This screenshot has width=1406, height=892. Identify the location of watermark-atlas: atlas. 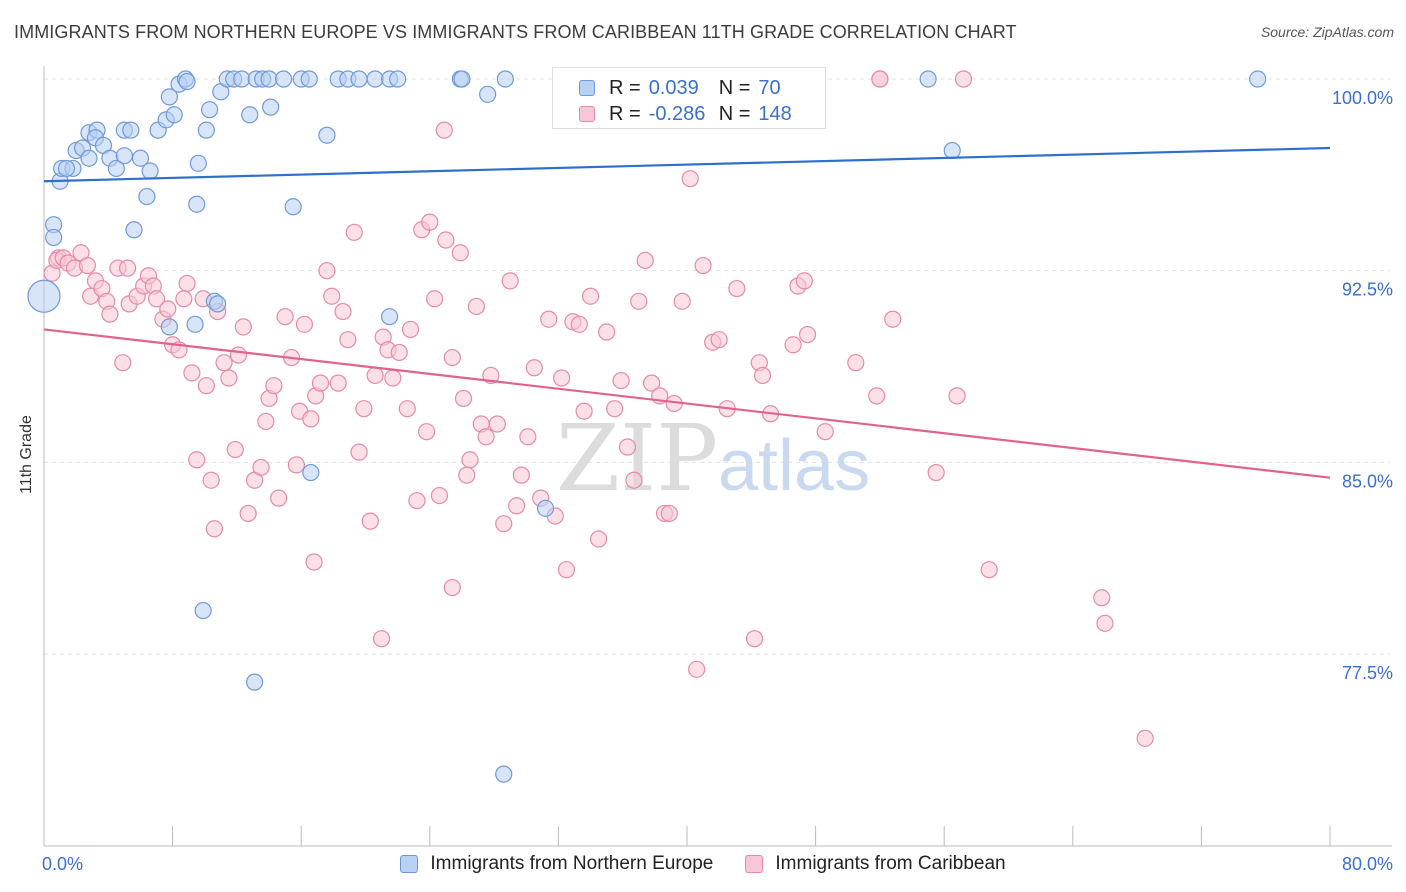
(794, 466).